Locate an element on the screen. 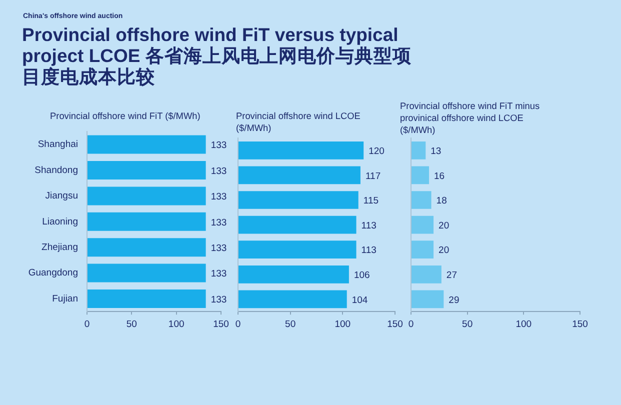 The image size is (621, 405). data-label: 106 is located at coordinates (362, 276).